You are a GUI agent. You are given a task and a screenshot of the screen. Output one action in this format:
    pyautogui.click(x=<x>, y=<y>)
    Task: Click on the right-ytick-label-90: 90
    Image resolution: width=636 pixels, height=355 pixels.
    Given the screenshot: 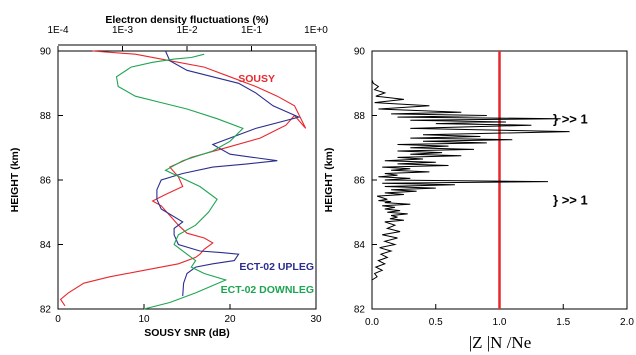 What is the action you would take?
    pyautogui.click(x=360, y=52)
    